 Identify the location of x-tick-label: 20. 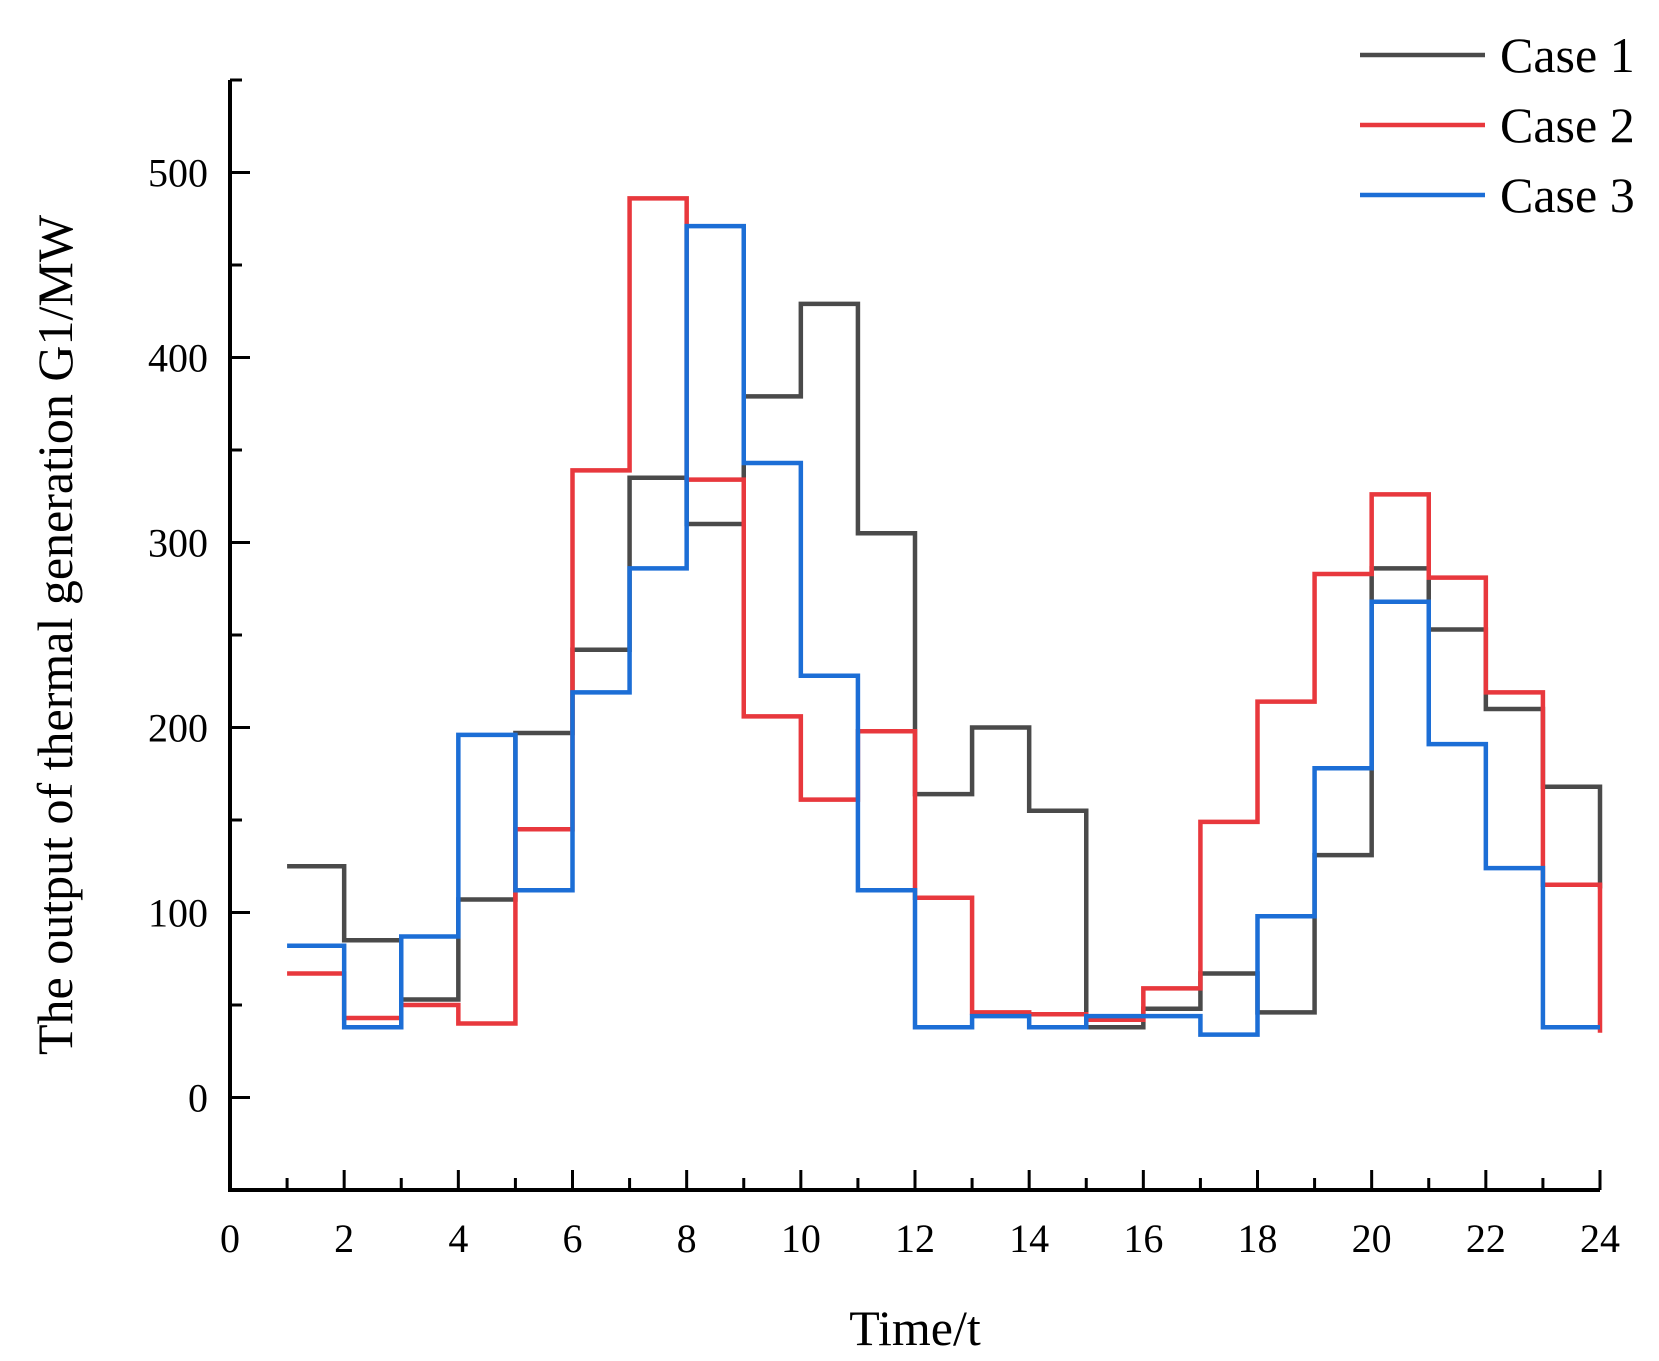
(1372, 1238).